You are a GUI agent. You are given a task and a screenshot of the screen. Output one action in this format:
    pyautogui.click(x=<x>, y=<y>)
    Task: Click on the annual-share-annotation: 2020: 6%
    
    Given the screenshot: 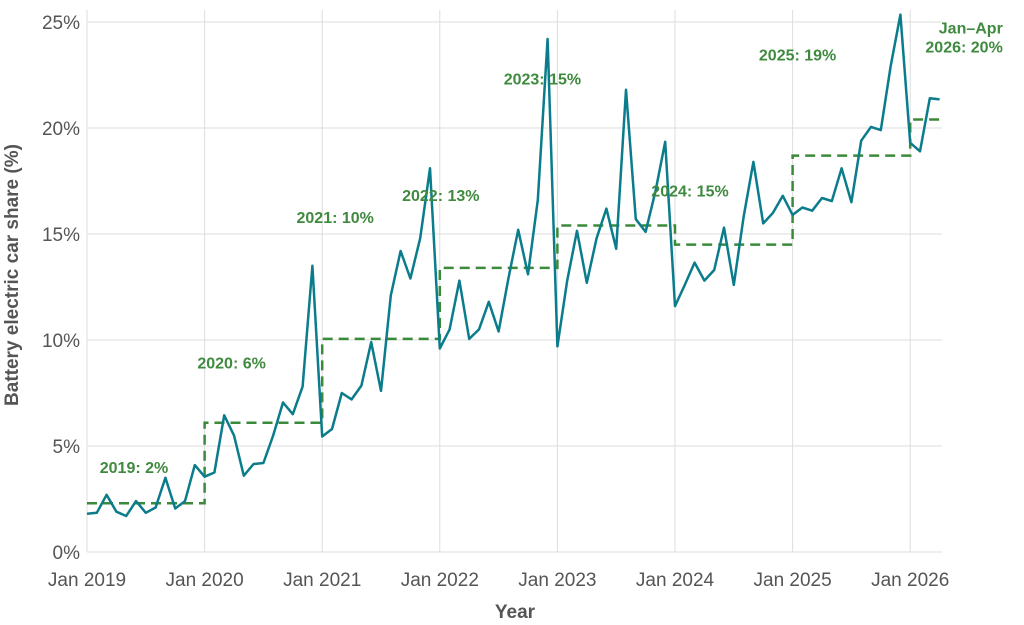 What is the action you would take?
    pyautogui.click(x=231, y=364)
    